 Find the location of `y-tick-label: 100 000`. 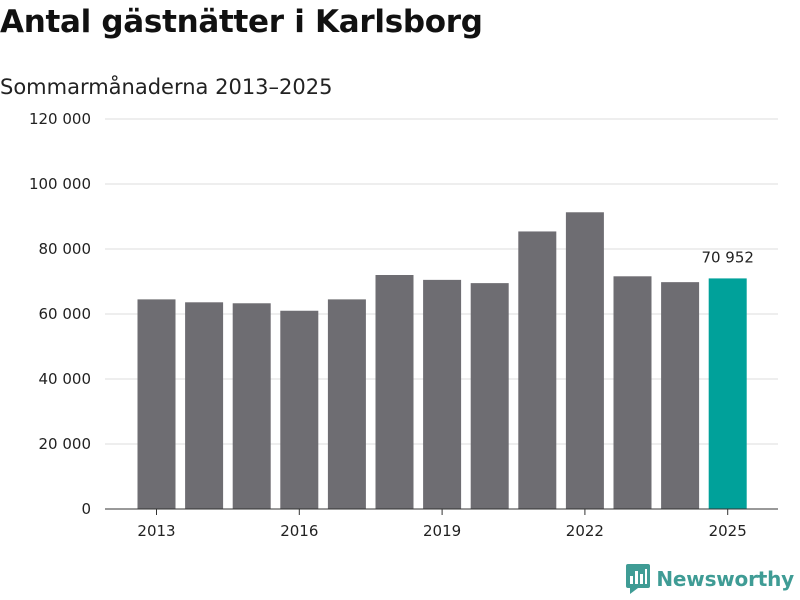

y-tick-label: 100 000 is located at coordinates (60, 184).